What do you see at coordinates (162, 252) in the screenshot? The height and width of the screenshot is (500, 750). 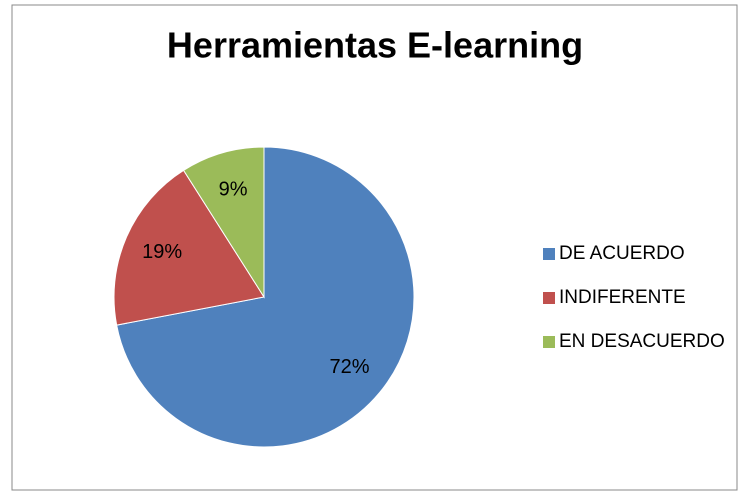 I see `data-label: 19%` at bounding box center [162, 252].